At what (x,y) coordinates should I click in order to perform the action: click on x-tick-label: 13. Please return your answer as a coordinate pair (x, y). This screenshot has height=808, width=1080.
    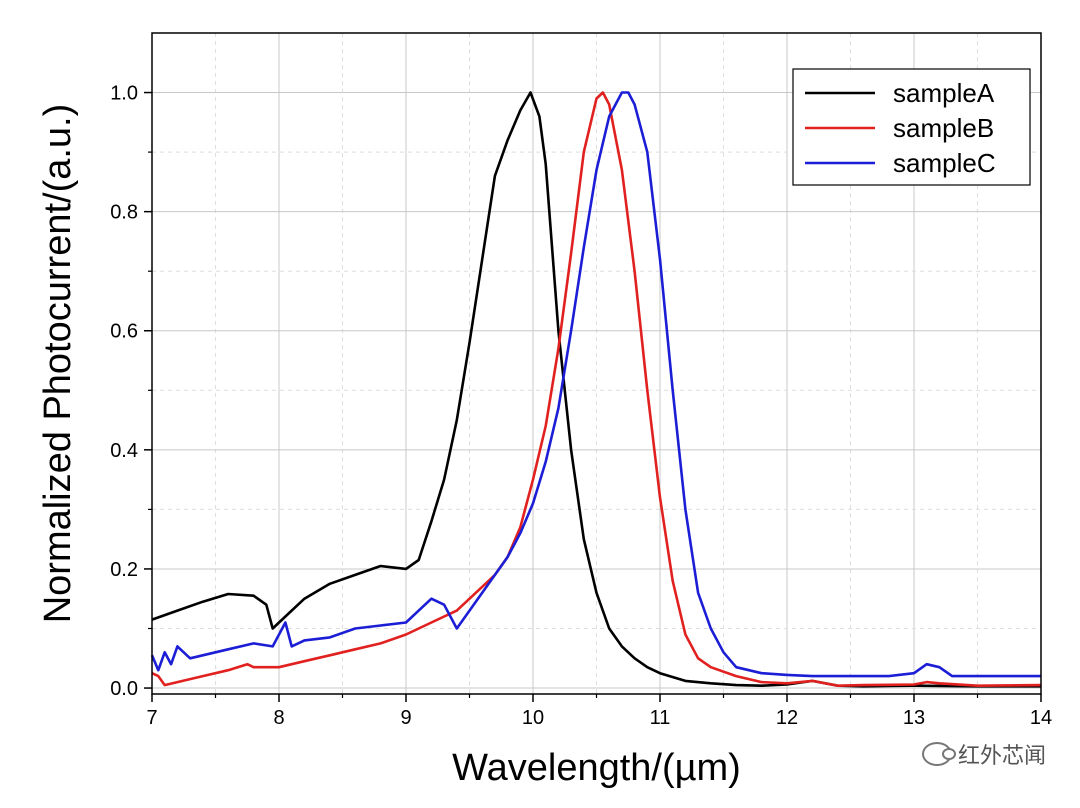
    Looking at the image, I should click on (914, 718).